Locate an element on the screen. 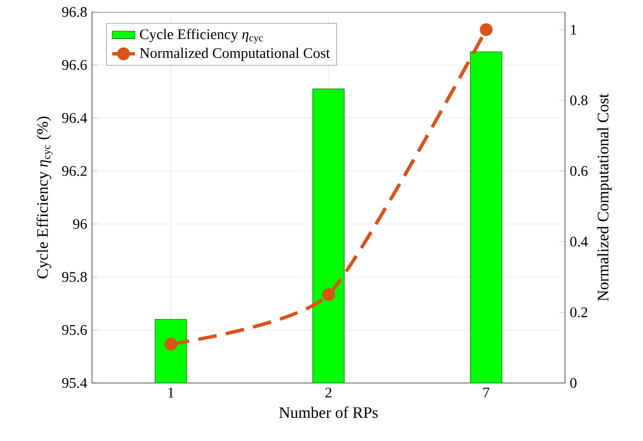 The image size is (643, 441). legend-label: Cycle Efficiency η$_{cyc}$ is located at coordinates (201, 36).